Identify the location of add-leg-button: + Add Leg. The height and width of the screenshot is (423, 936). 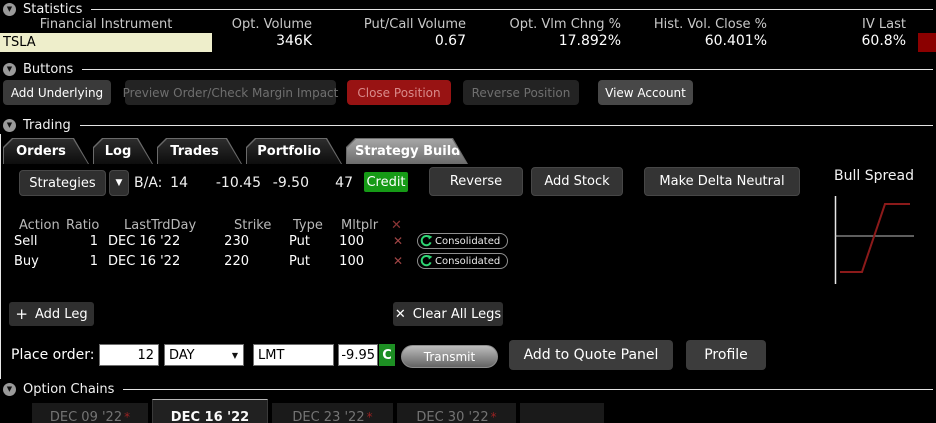
(51, 314).